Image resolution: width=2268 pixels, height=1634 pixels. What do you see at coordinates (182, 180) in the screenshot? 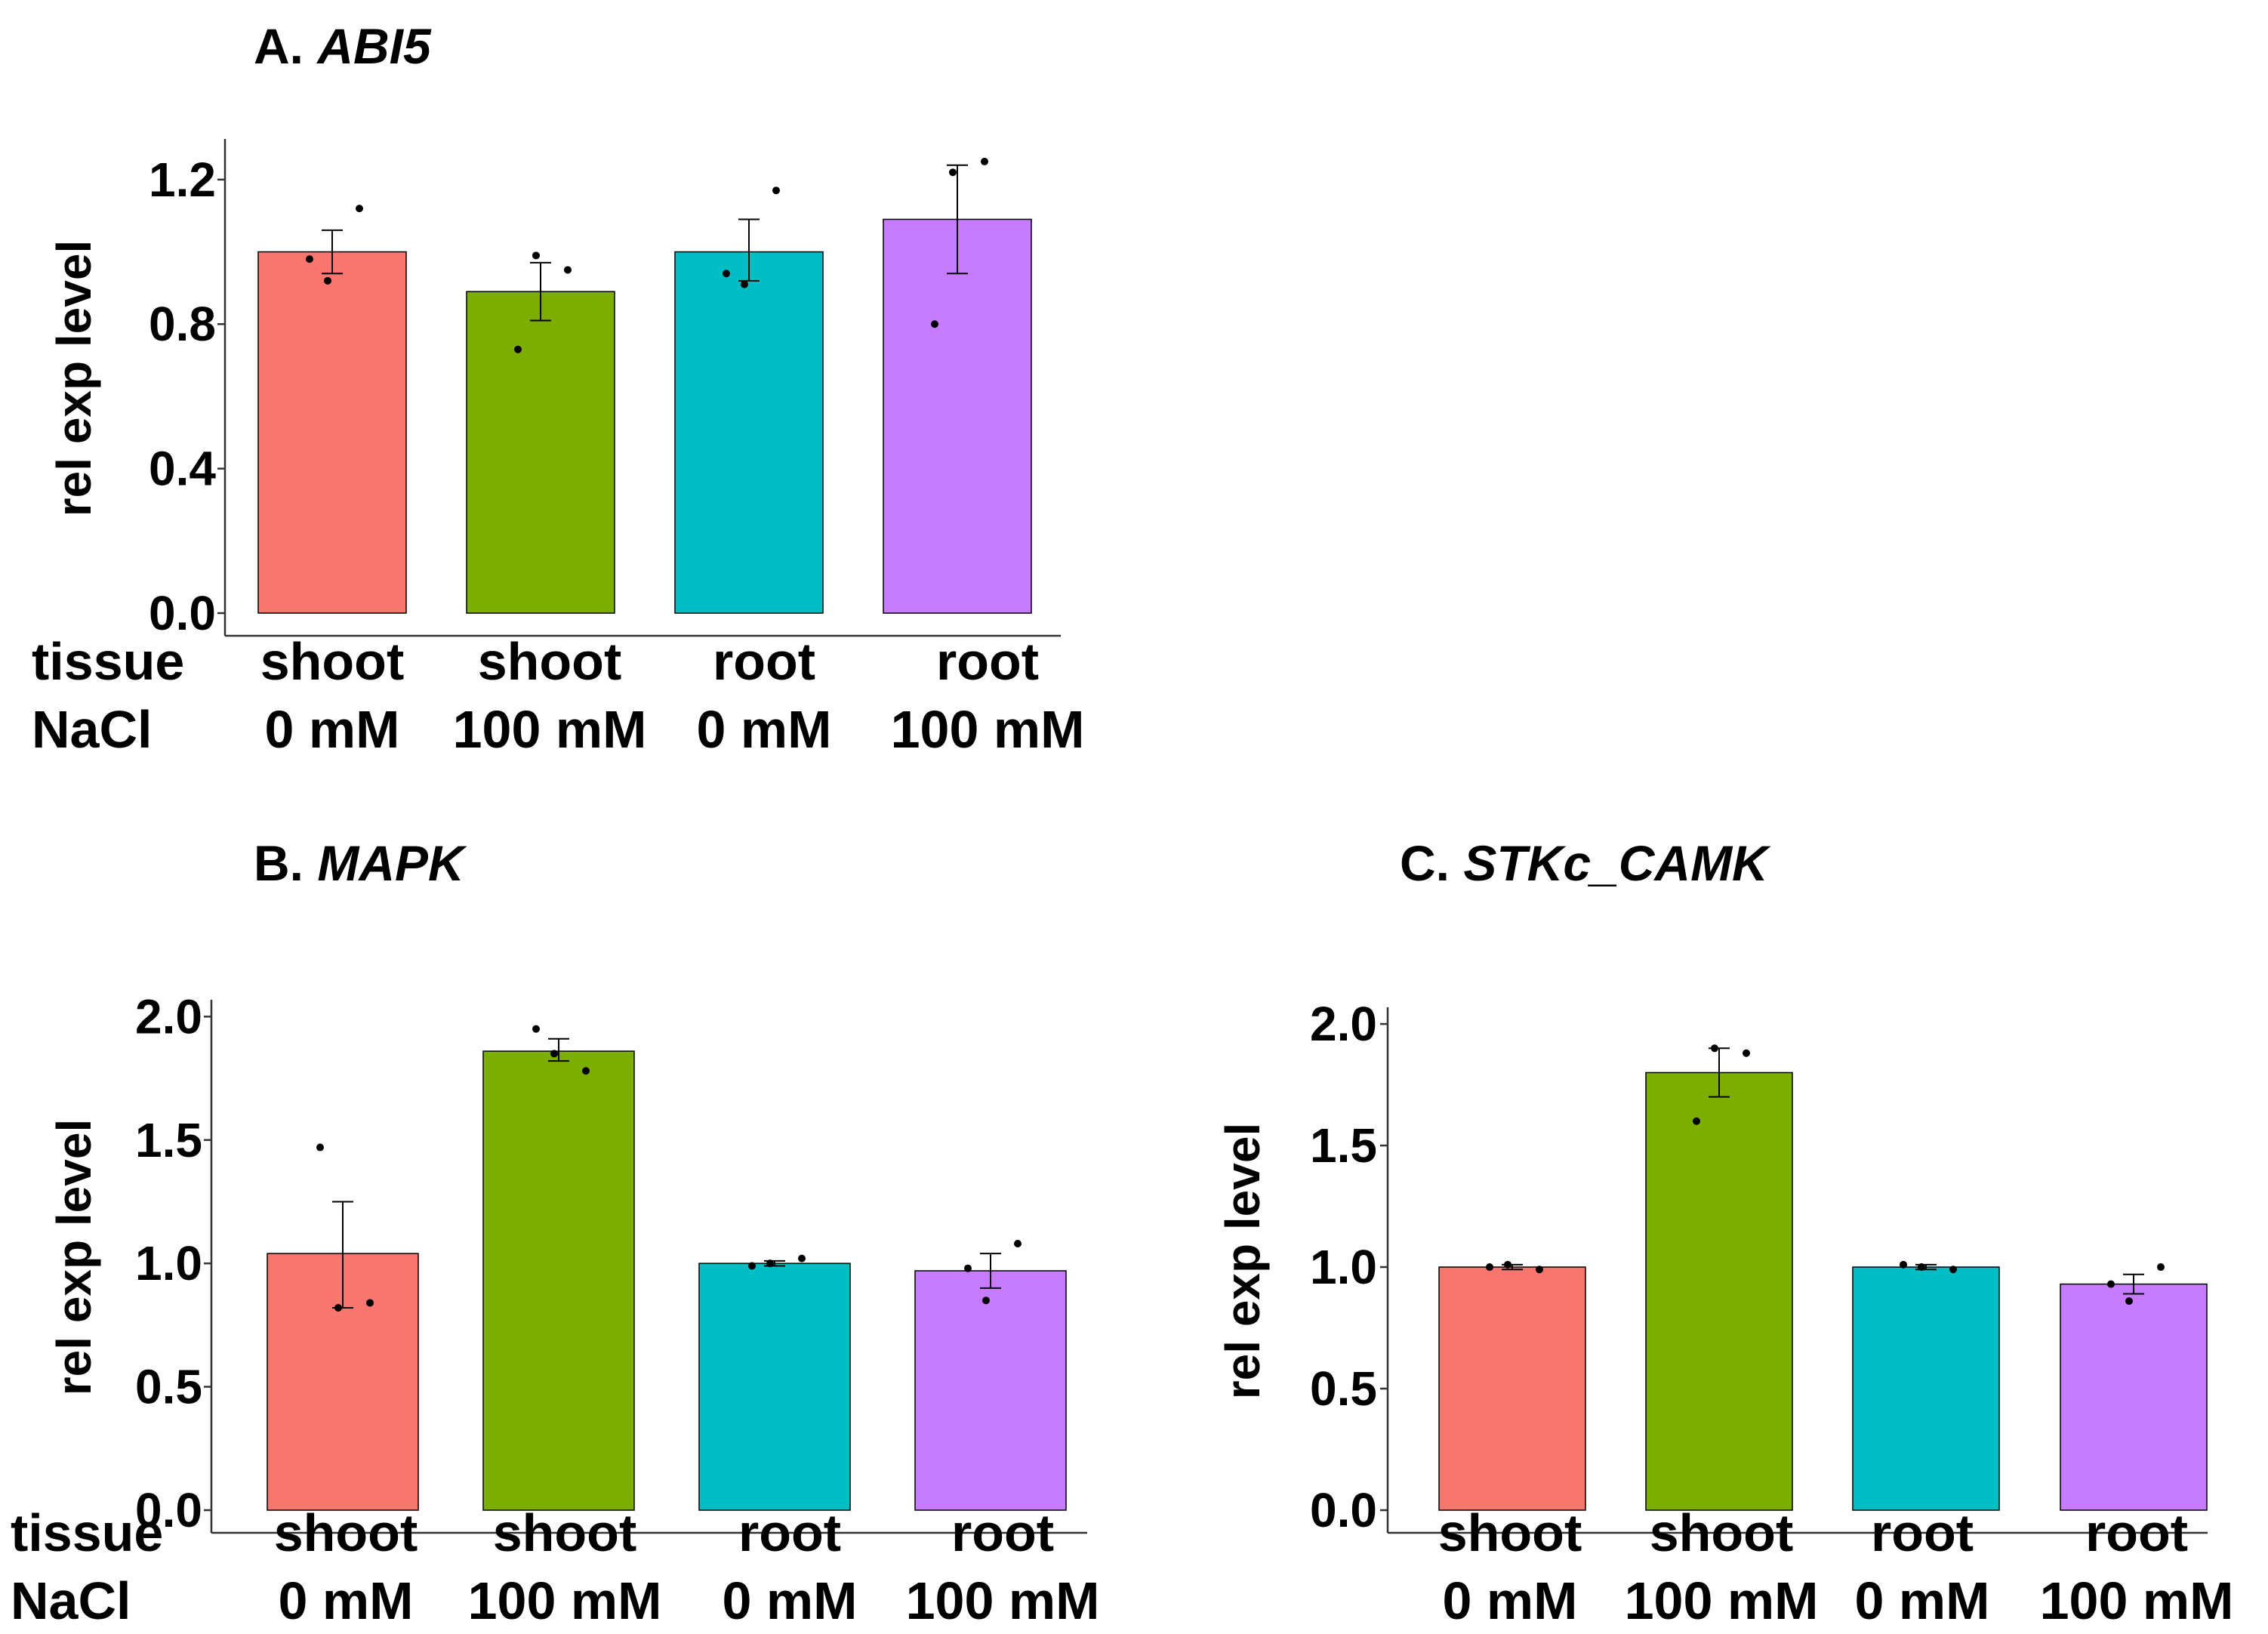
I see `y-tick-label: 1.2` at bounding box center [182, 180].